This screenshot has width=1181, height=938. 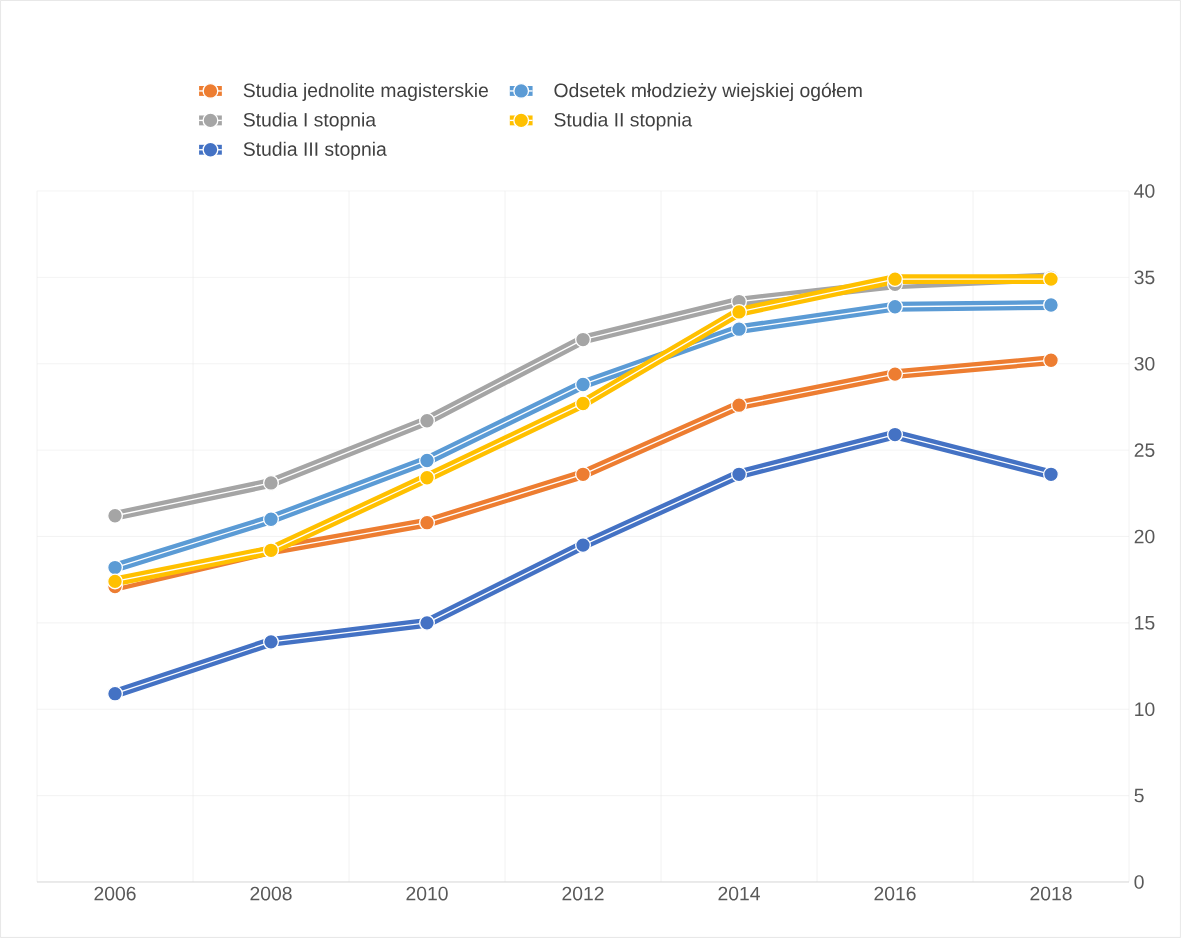 What do you see at coordinates (1145, 623) in the screenshot?
I see `y-tick-label: 15` at bounding box center [1145, 623].